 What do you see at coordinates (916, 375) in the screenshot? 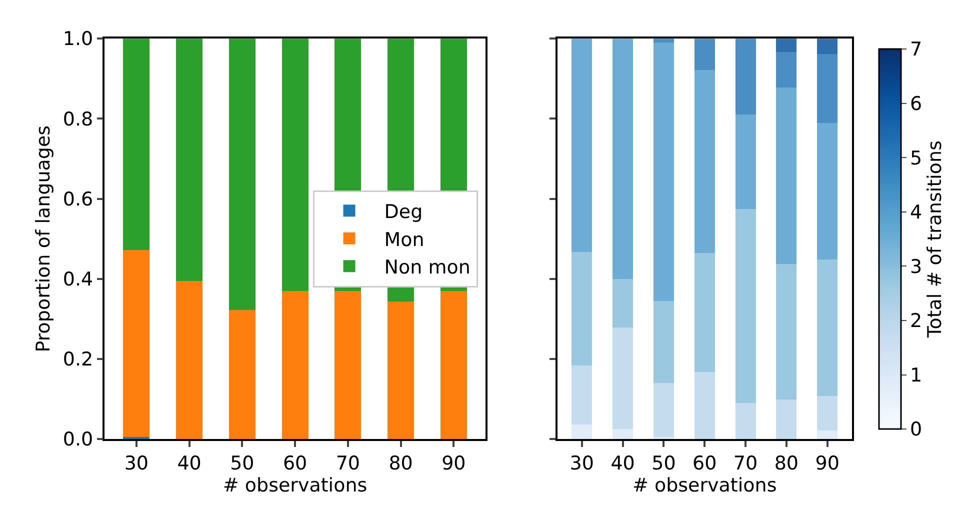
I see `color-bar-label: 1` at bounding box center [916, 375].